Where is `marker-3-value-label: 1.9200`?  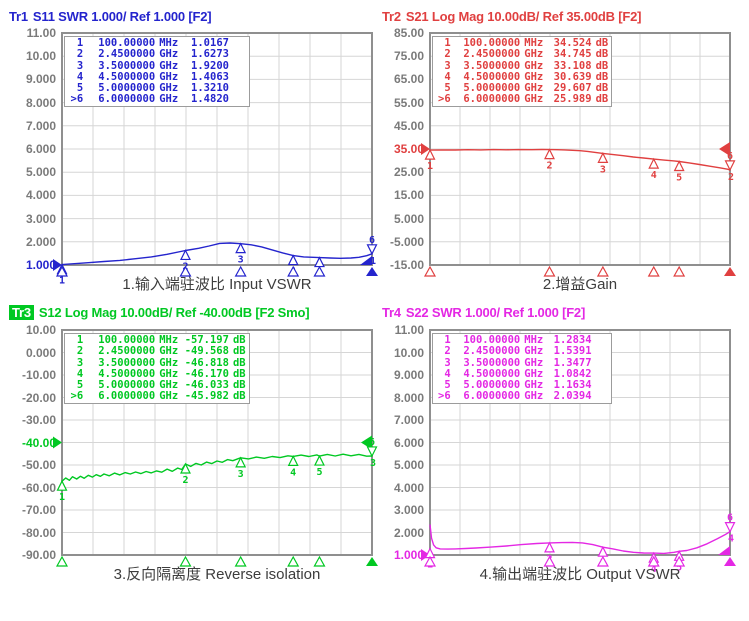 marker-3-value-label: 1.9200 is located at coordinates (210, 65).